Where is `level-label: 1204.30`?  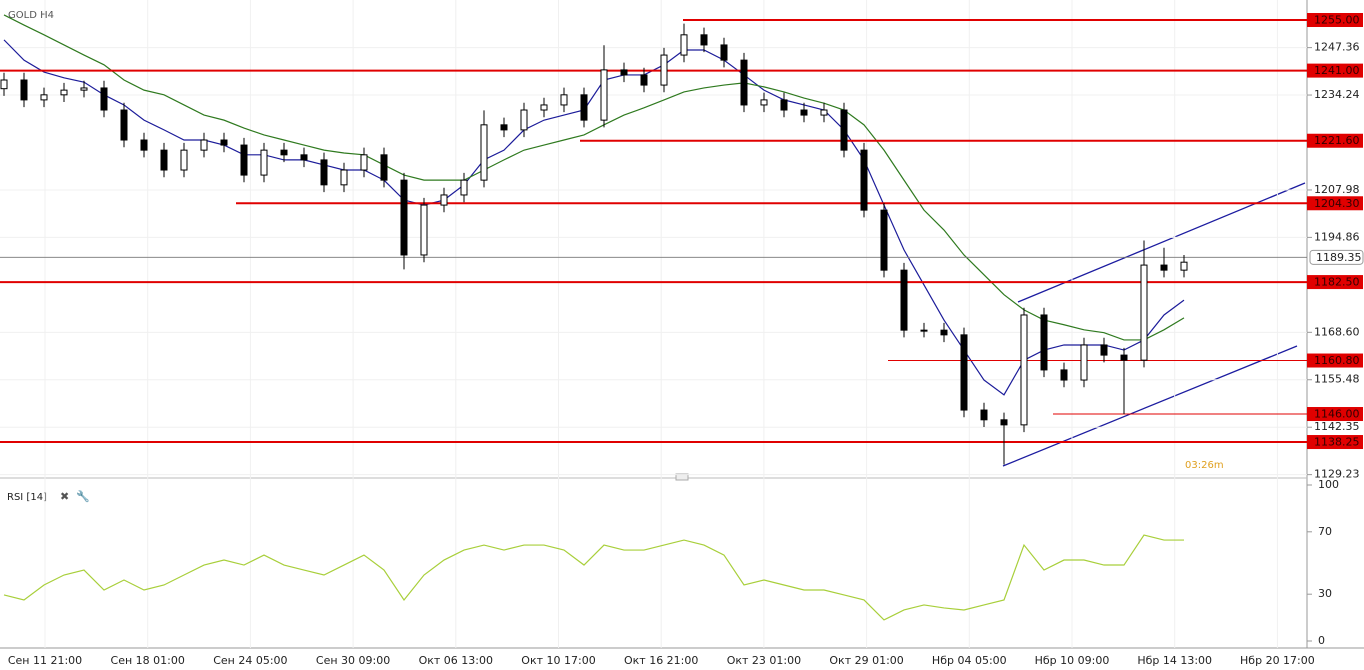 level-label: 1204.30 is located at coordinates (1337, 203).